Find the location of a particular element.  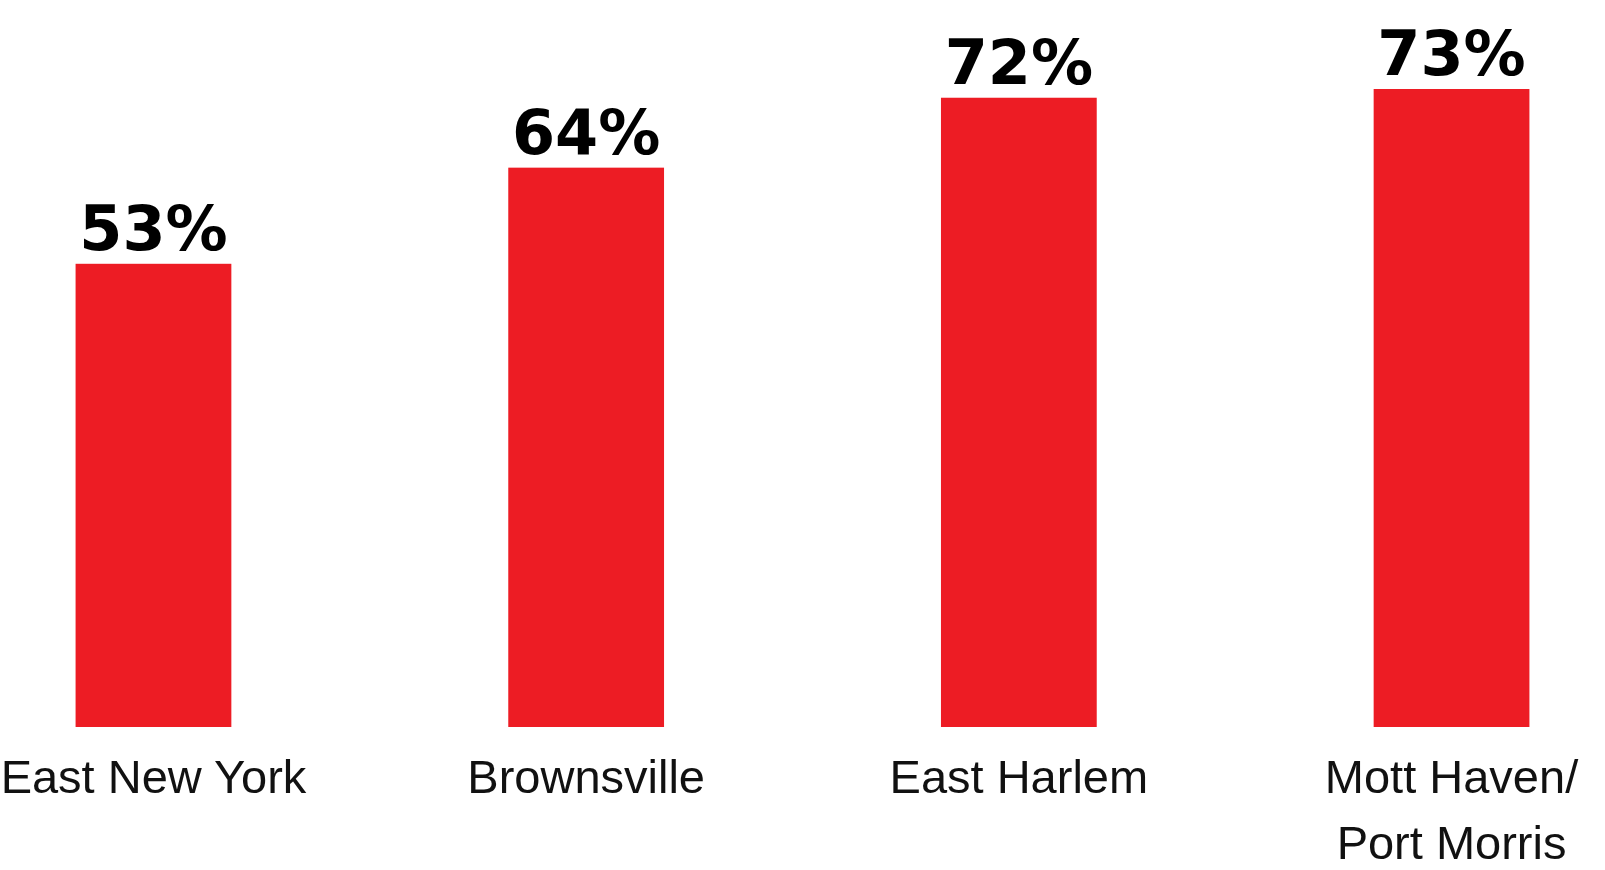

data-label: 64% is located at coordinates (586, 132).